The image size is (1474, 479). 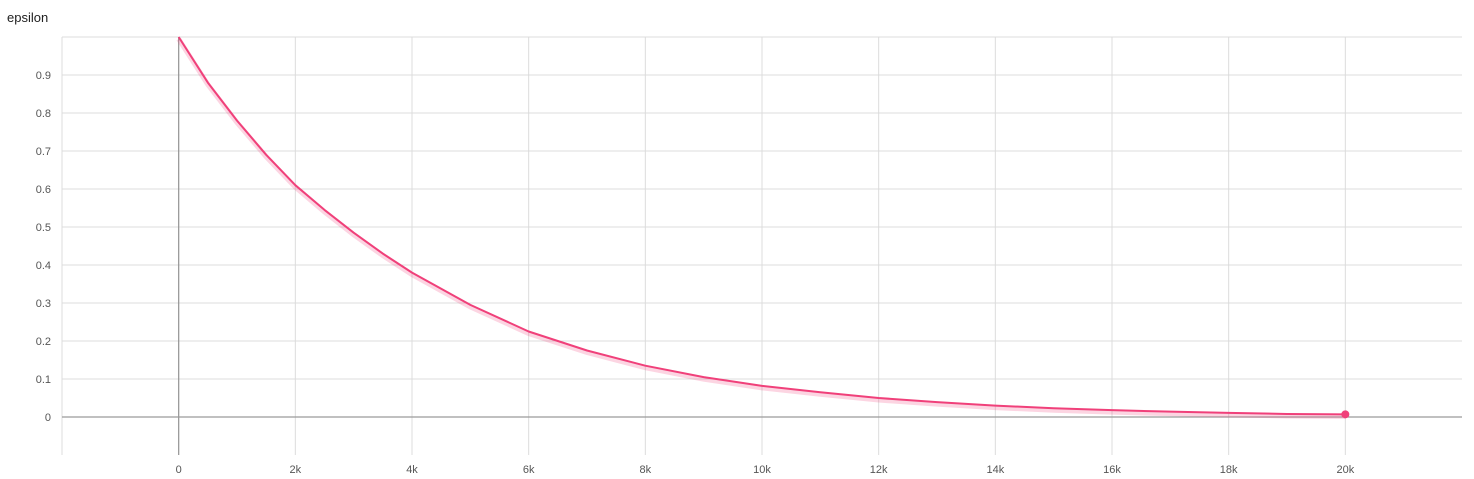 What do you see at coordinates (1229, 470) in the screenshot?
I see `x-tick-label: 18k` at bounding box center [1229, 470].